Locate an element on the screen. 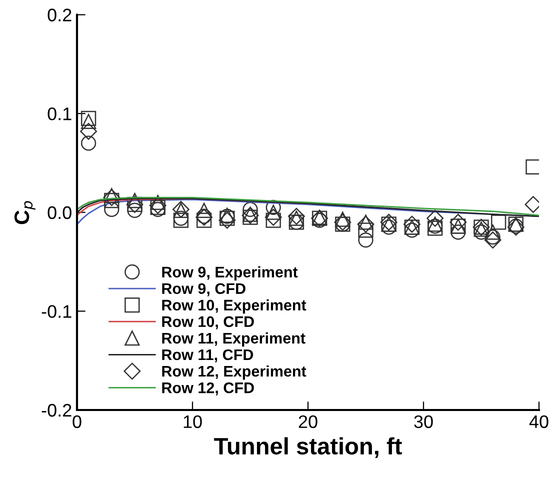 Image resolution: width=550 pixels, height=491 pixels. x-tick-label: 0 is located at coordinates (77, 421).